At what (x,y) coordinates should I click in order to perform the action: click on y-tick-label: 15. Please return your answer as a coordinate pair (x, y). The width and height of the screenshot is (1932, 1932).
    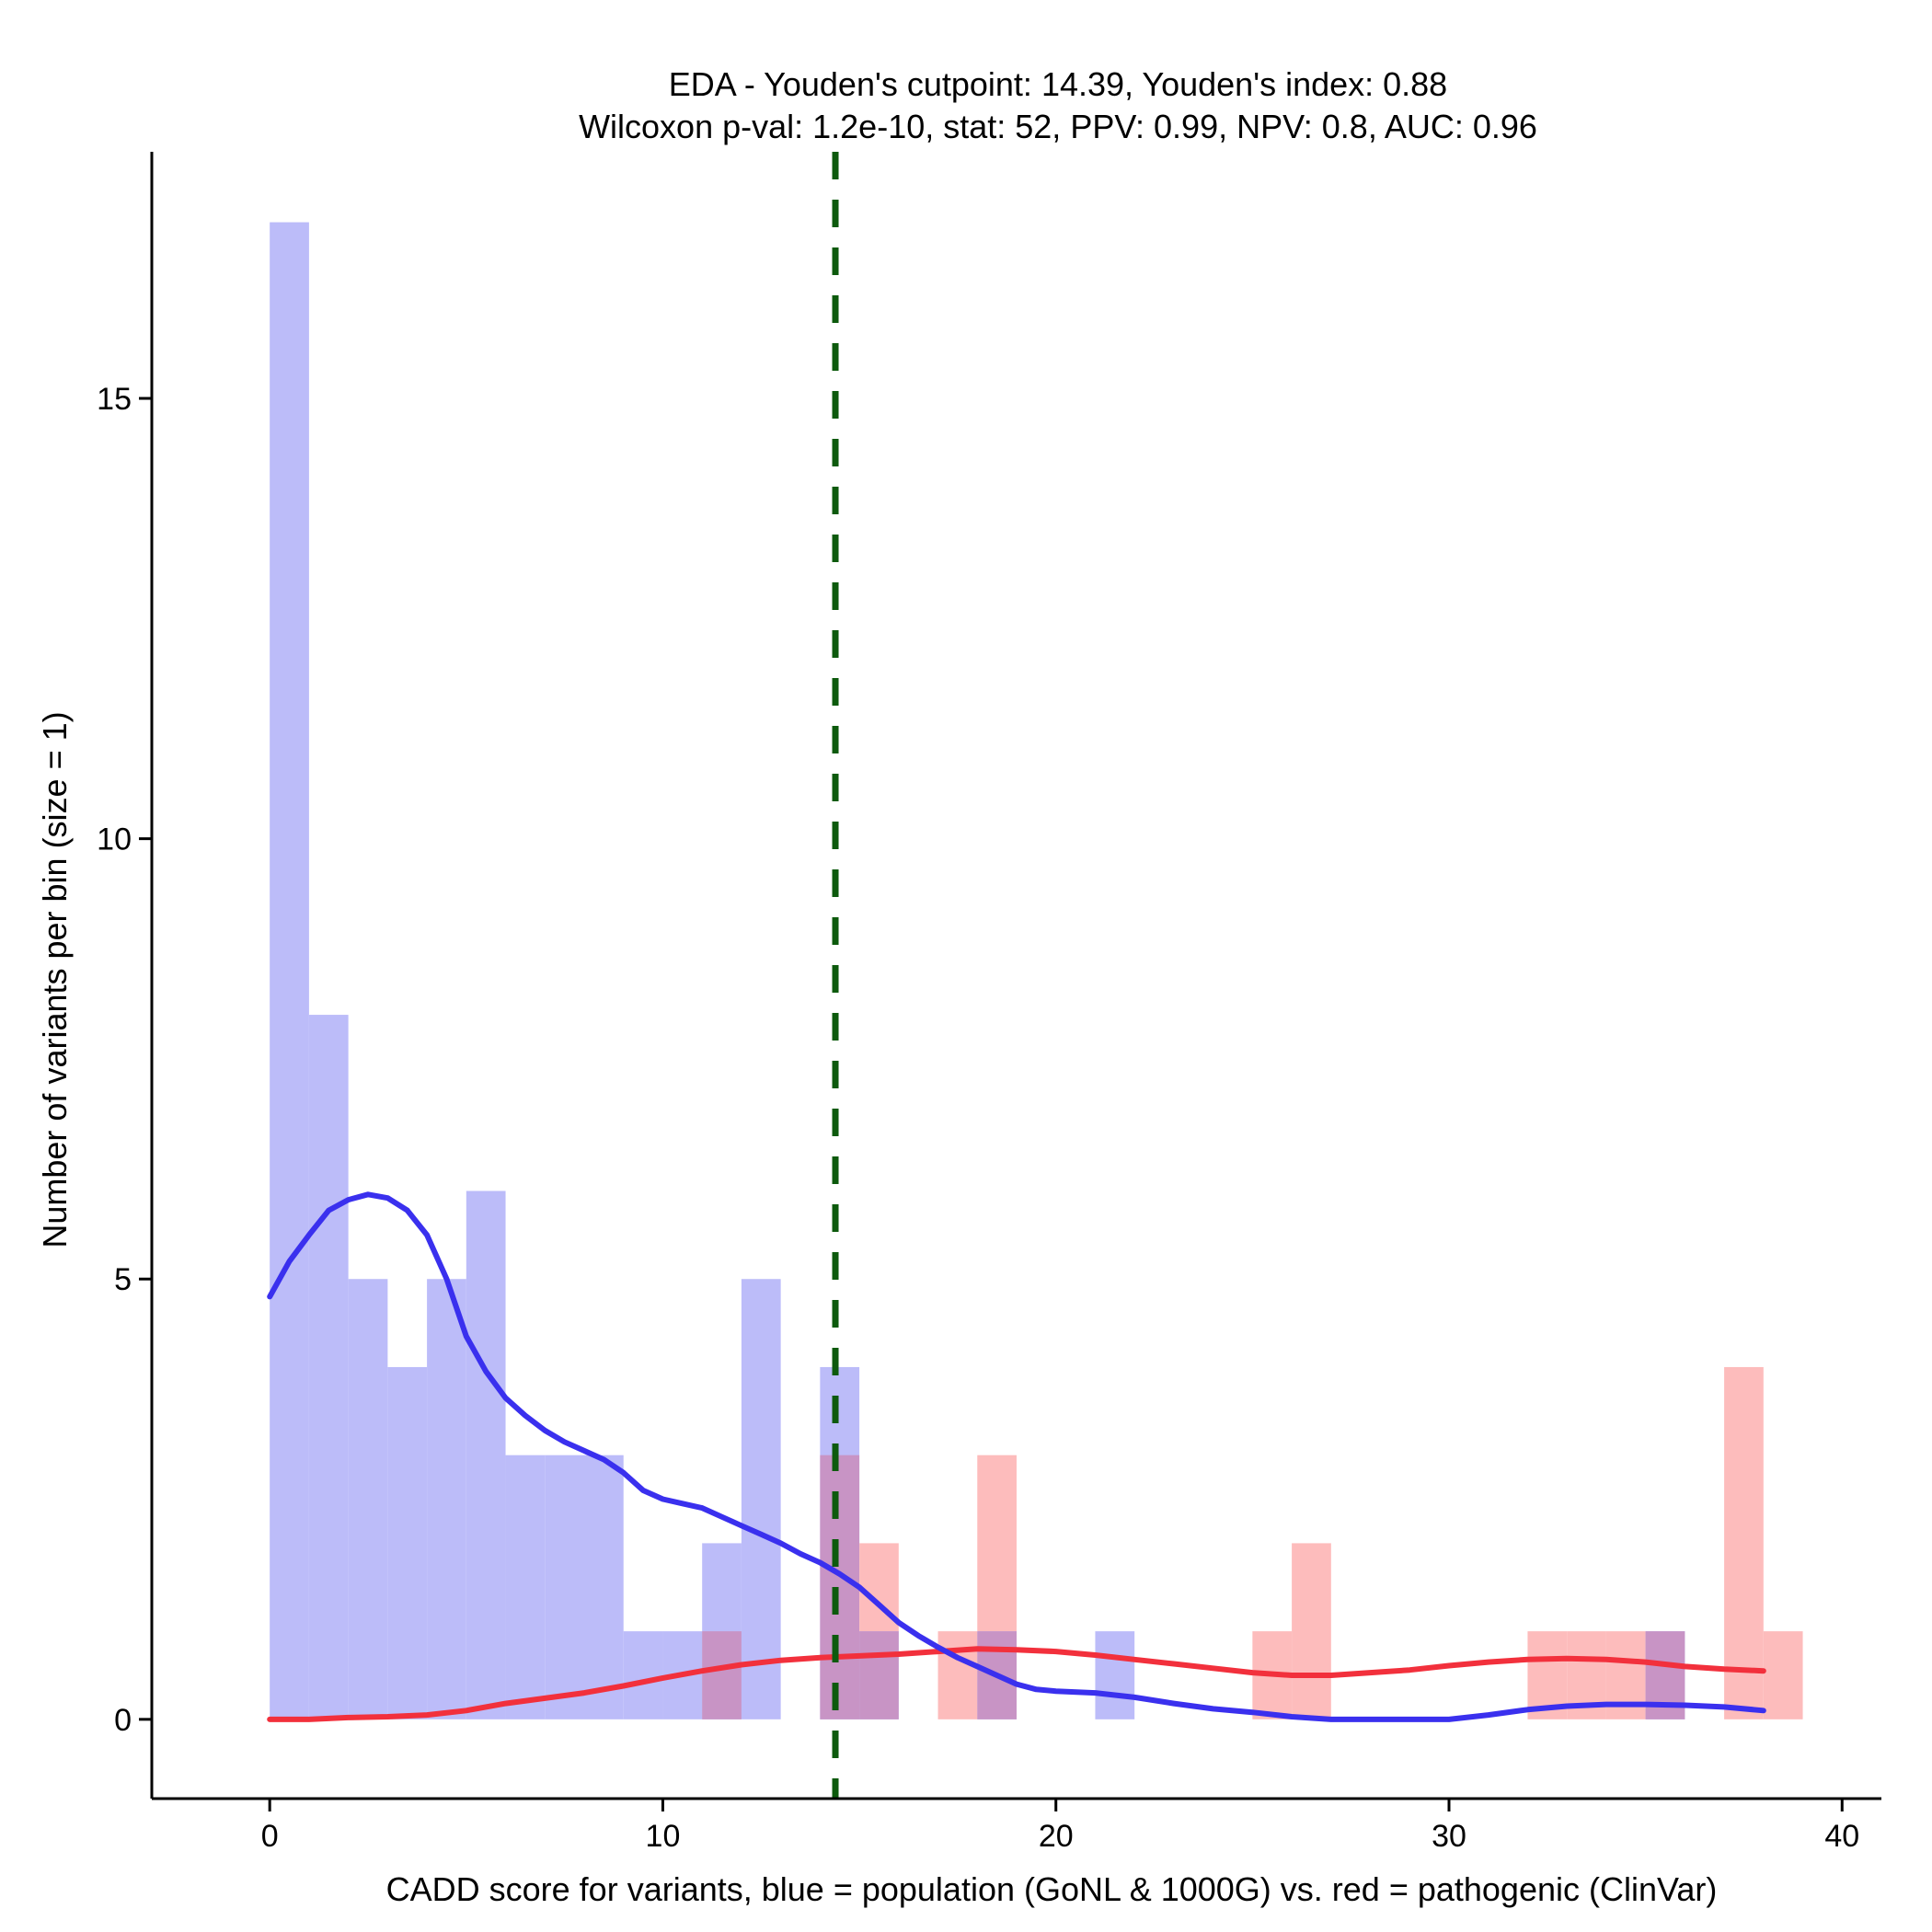
    Looking at the image, I should click on (114, 399).